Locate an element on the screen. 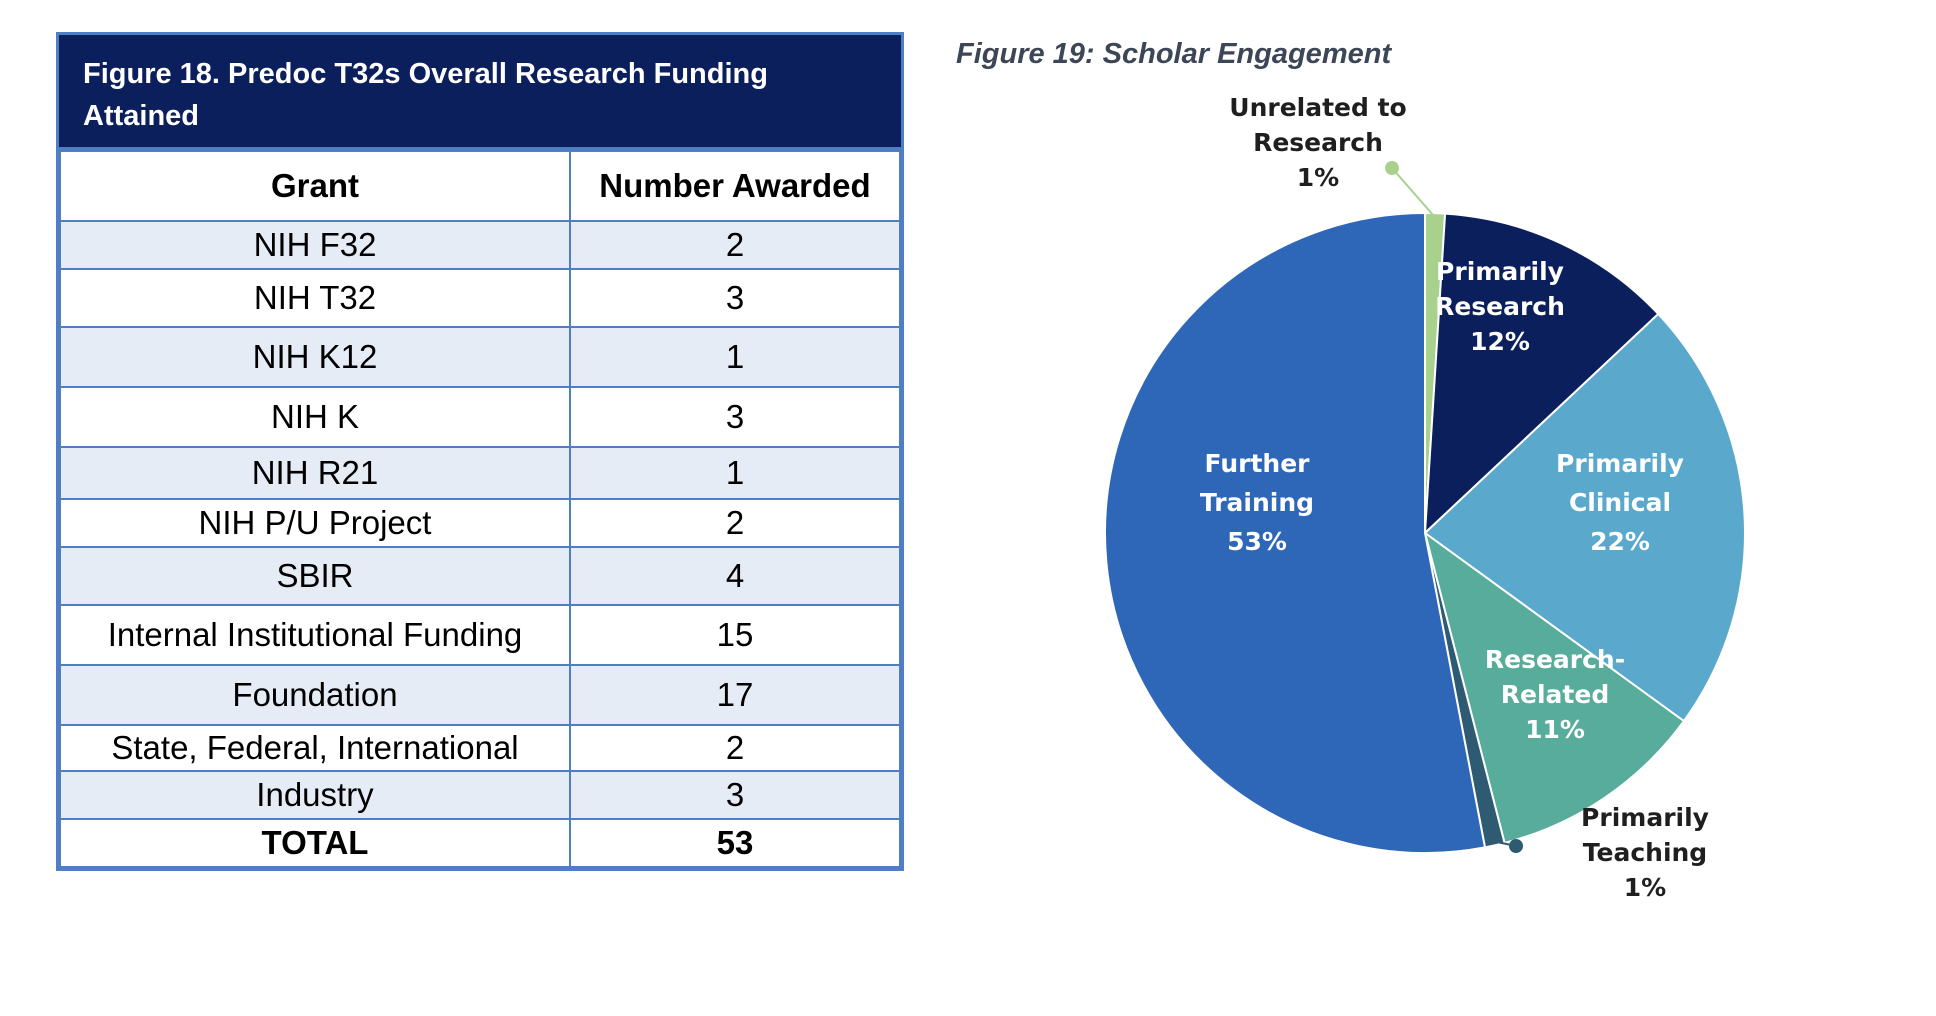 This screenshot has height=1016, width=1936. grant-cell: NIH R21 is located at coordinates (315, 473).